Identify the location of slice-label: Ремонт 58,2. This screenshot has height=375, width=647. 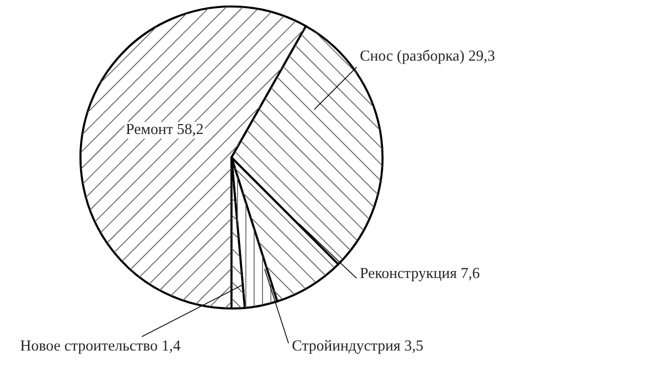
(164, 130).